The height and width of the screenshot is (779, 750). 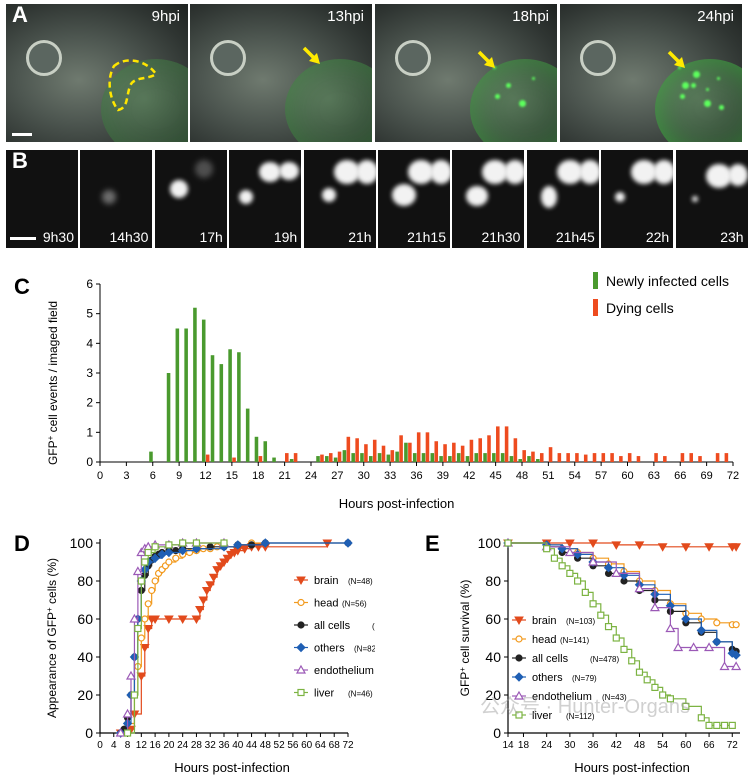 What do you see at coordinates (604, 659) in the screenshot?
I see `legend-count: (N=478)` at bounding box center [604, 659].